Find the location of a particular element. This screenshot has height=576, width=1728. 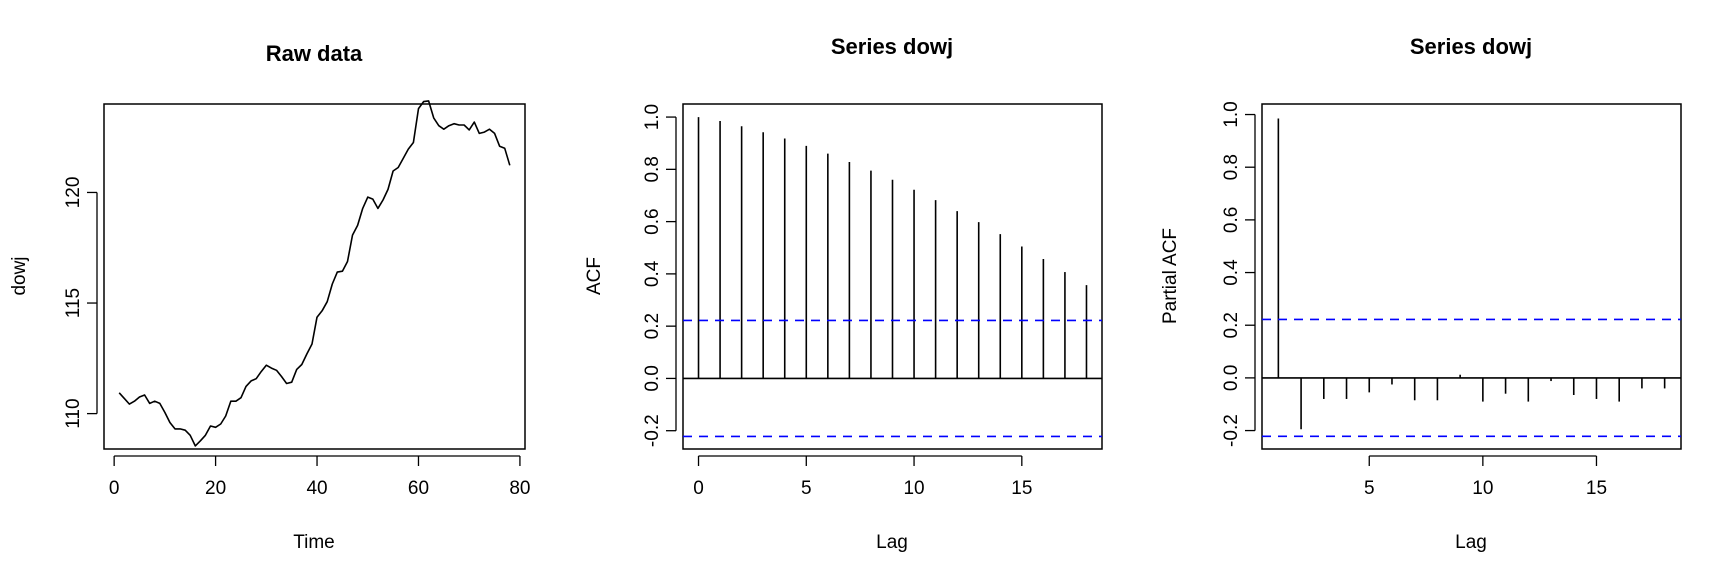

x-axis-label: Time is located at coordinates (314, 542).